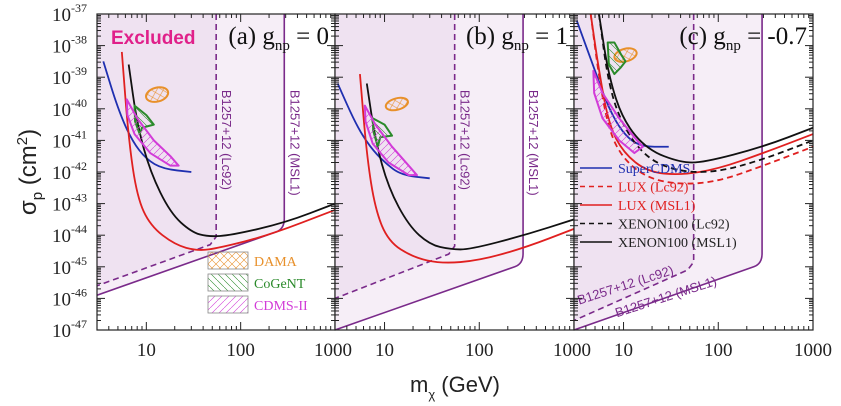 This screenshot has height=406, width=841. Describe the element at coordinates (228, 282) in the screenshot. I see `legend-swatch-cogent` at that location.